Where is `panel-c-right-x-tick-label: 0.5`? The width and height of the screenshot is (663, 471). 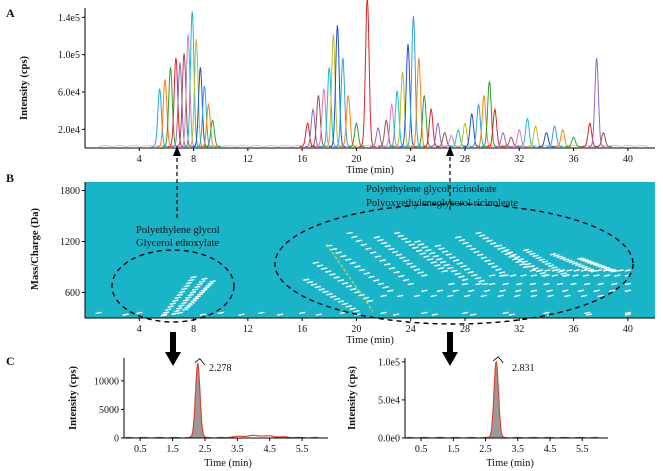
panel-c-right-x-tick-label: 0.5 is located at coordinates (421, 449).